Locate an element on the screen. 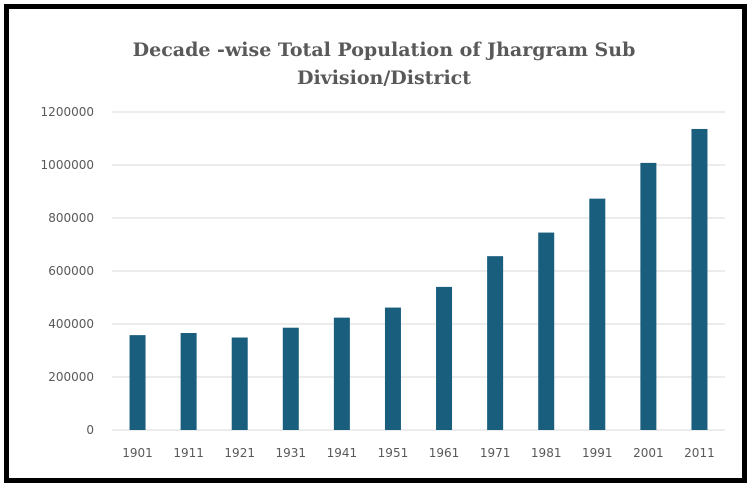  x-tick-label: 1901 is located at coordinates (137, 453).